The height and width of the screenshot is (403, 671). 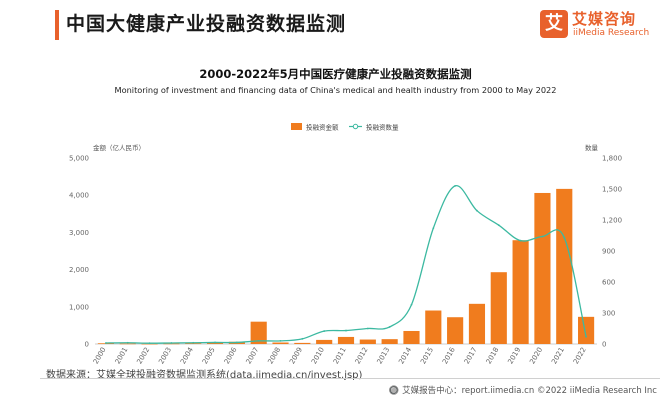 What do you see at coordinates (302, 338) in the screenshot?
I see `count-point-2009` at bounding box center [302, 338].